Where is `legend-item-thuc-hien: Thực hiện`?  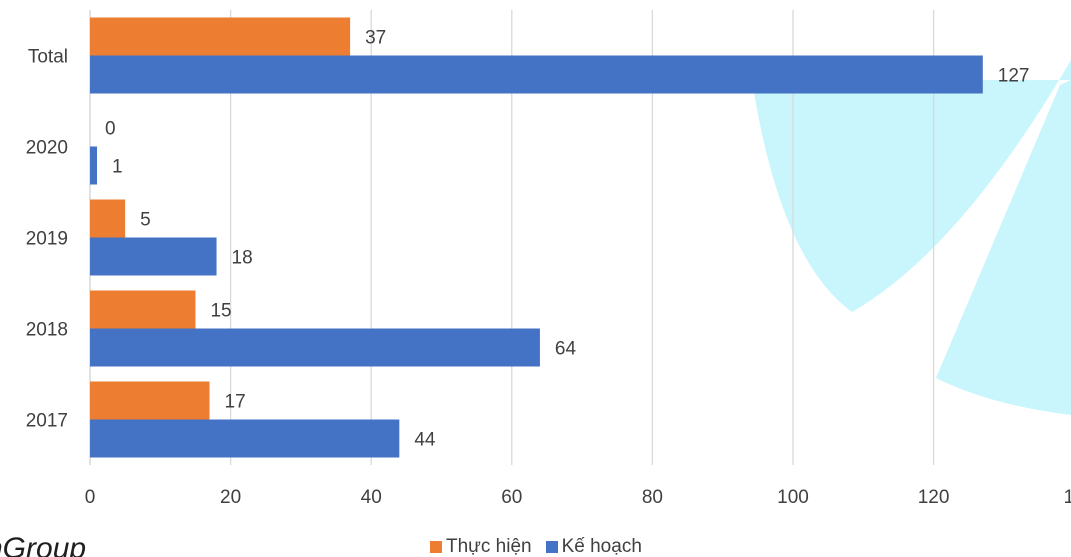
legend-item-thuc-hien: Thực hiện is located at coordinates (481, 546).